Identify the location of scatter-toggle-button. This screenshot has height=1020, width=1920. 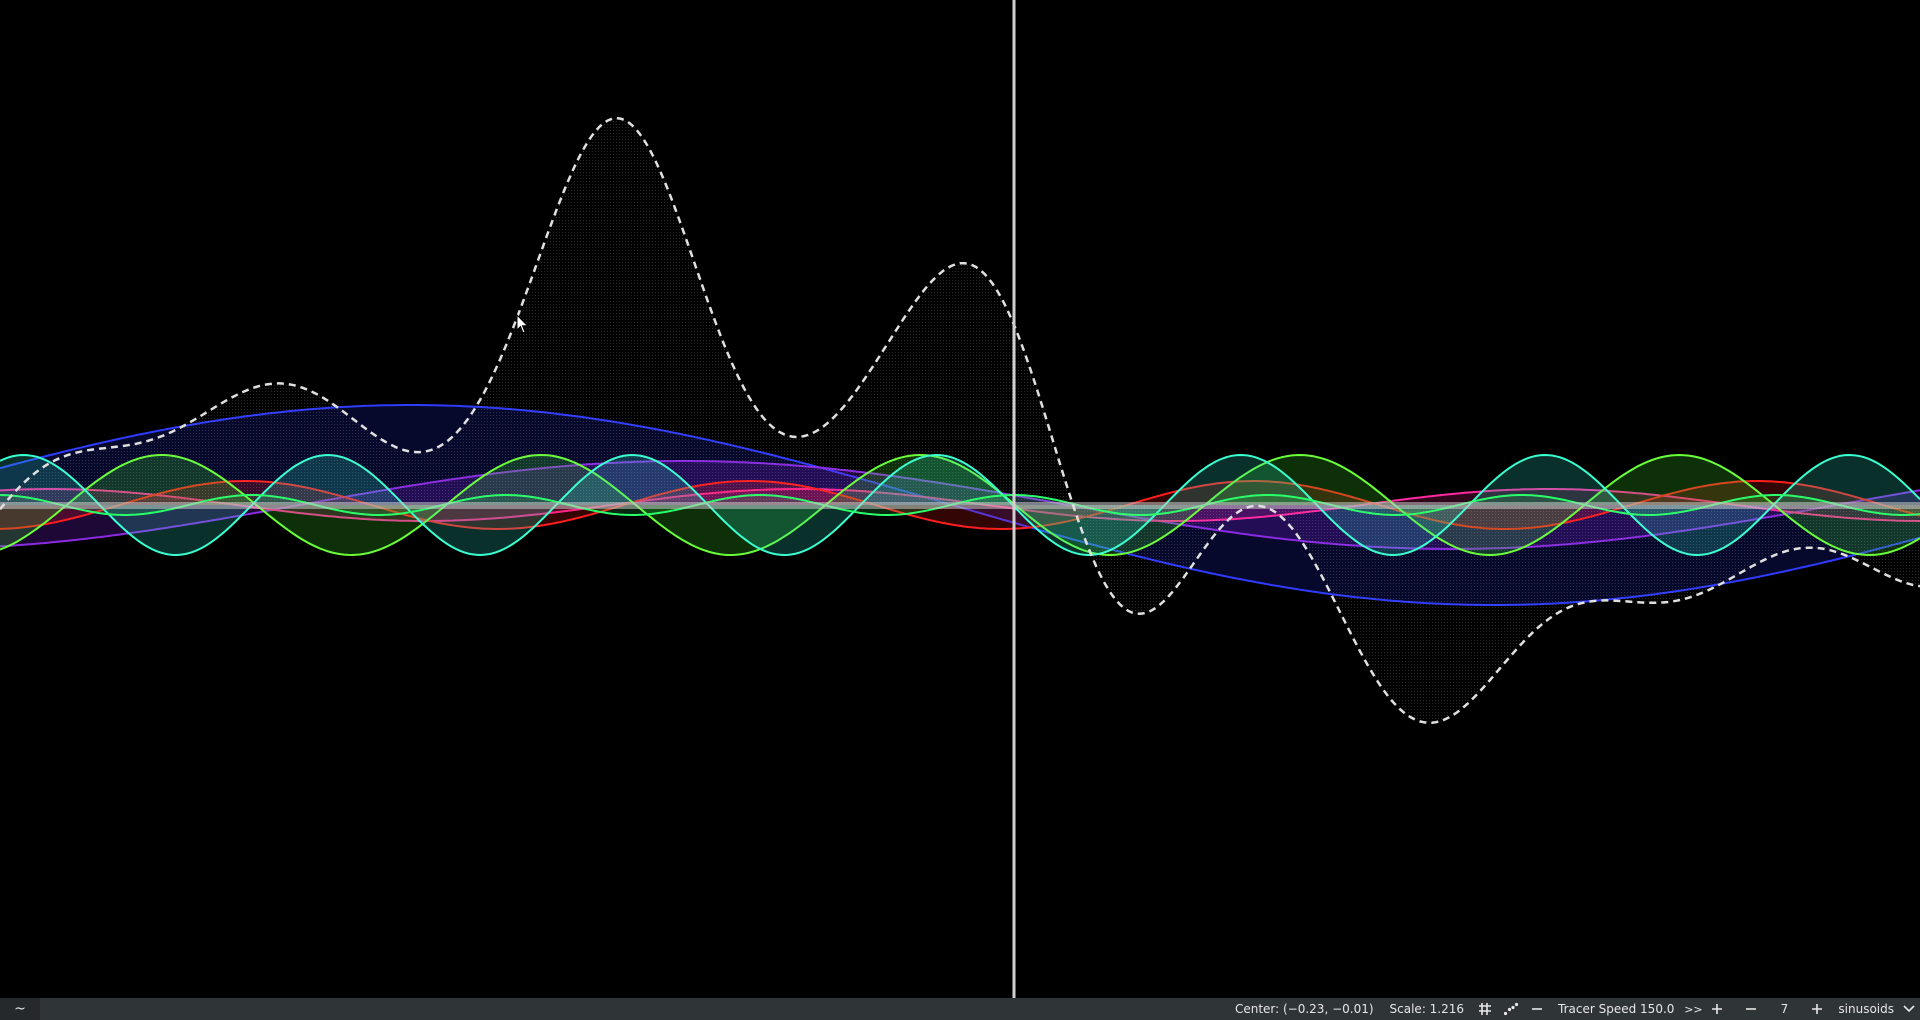
(1511, 1009).